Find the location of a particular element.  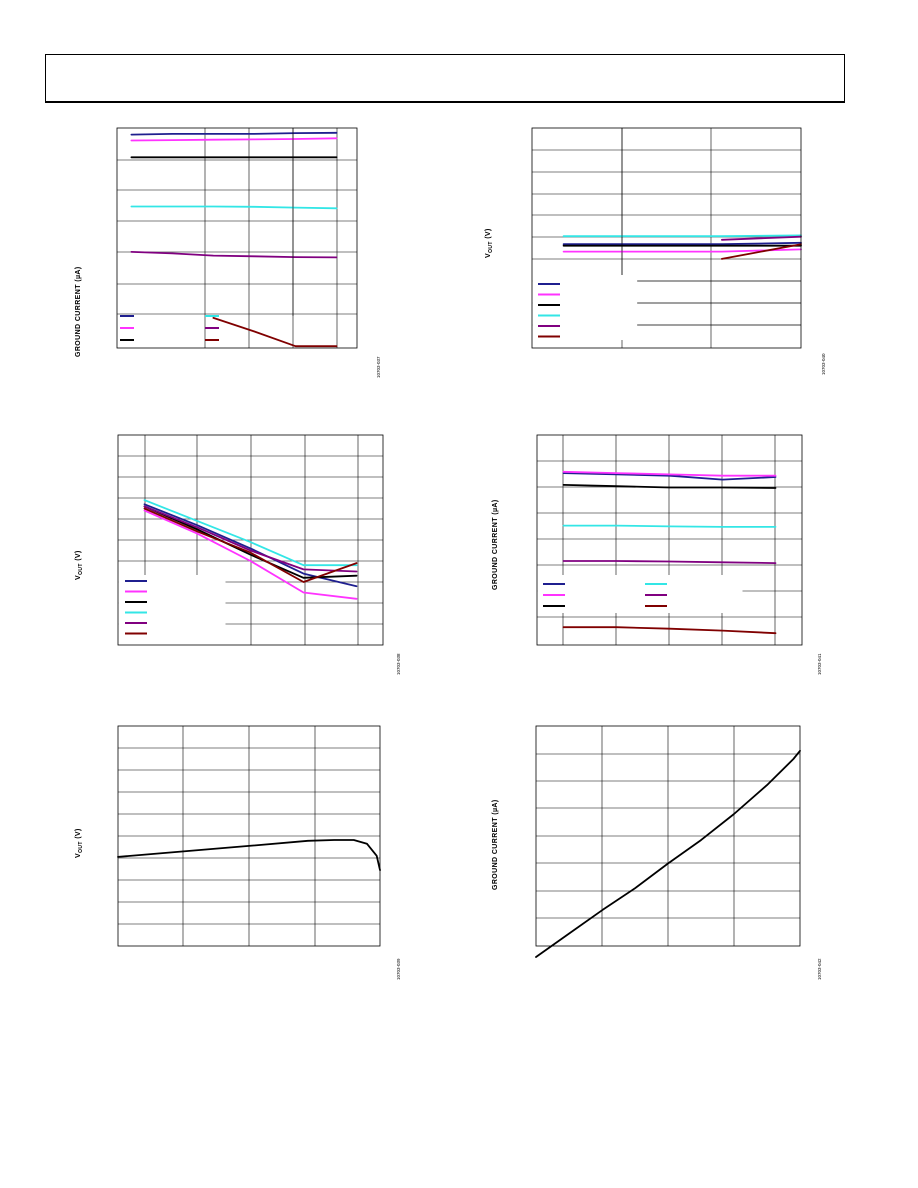

chart-svg-4: GROUND CURRENT (µA) 10703-041 is located at coordinates (657, 554).